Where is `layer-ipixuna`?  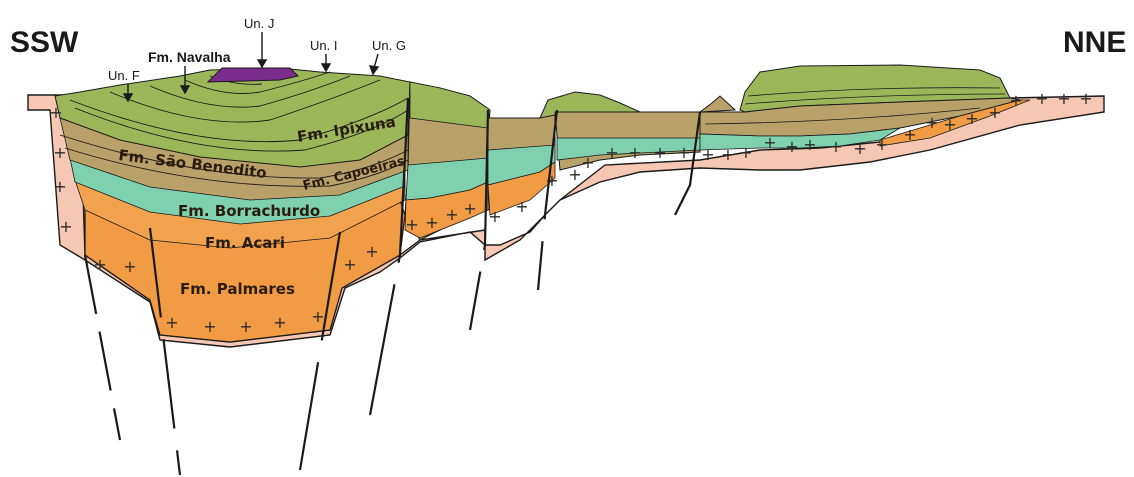 layer-ipixuna is located at coordinates (232, 117).